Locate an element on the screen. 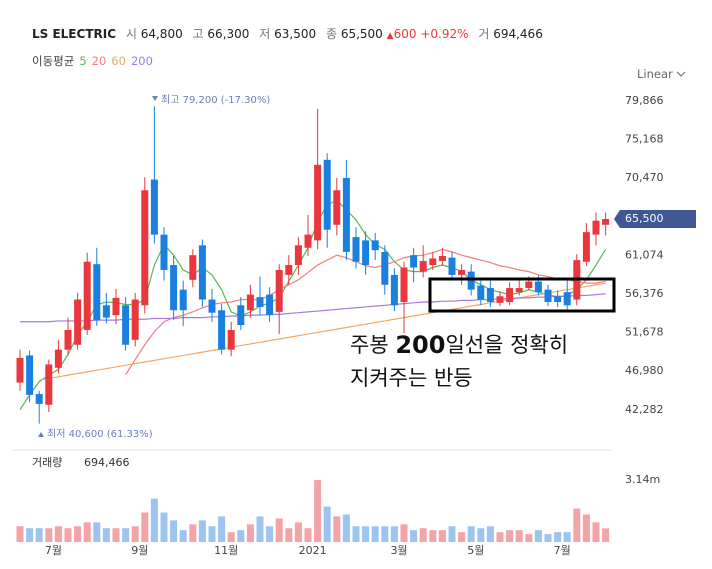 The width and height of the screenshot is (712, 569). stock-name: LS ELECTRIC is located at coordinates (74, 34).